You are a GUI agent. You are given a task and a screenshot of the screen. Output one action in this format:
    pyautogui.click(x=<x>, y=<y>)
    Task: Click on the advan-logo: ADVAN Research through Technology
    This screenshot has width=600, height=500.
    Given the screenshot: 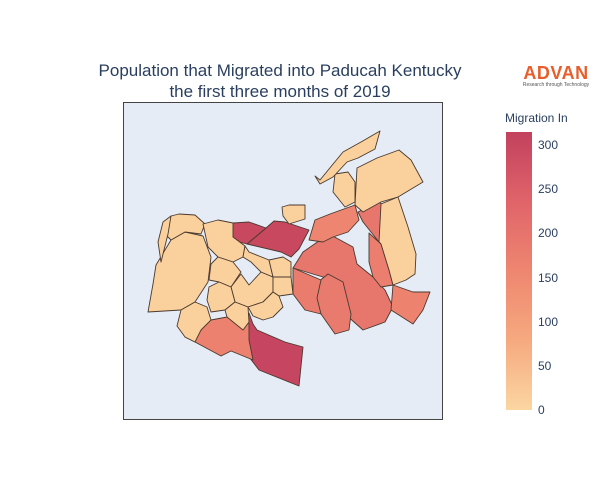 What is the action you would take?
    pyautogui.click(x=556, y=76)
    